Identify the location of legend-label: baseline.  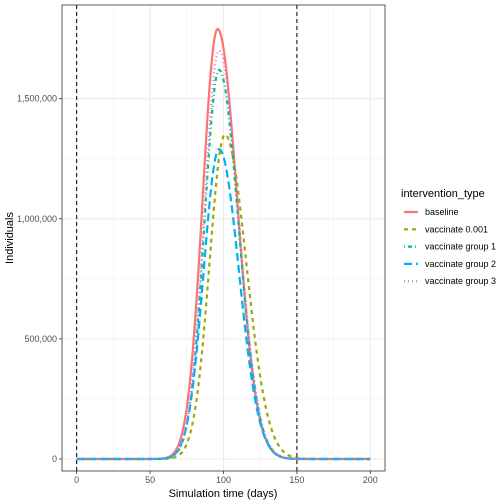
(442, 212).